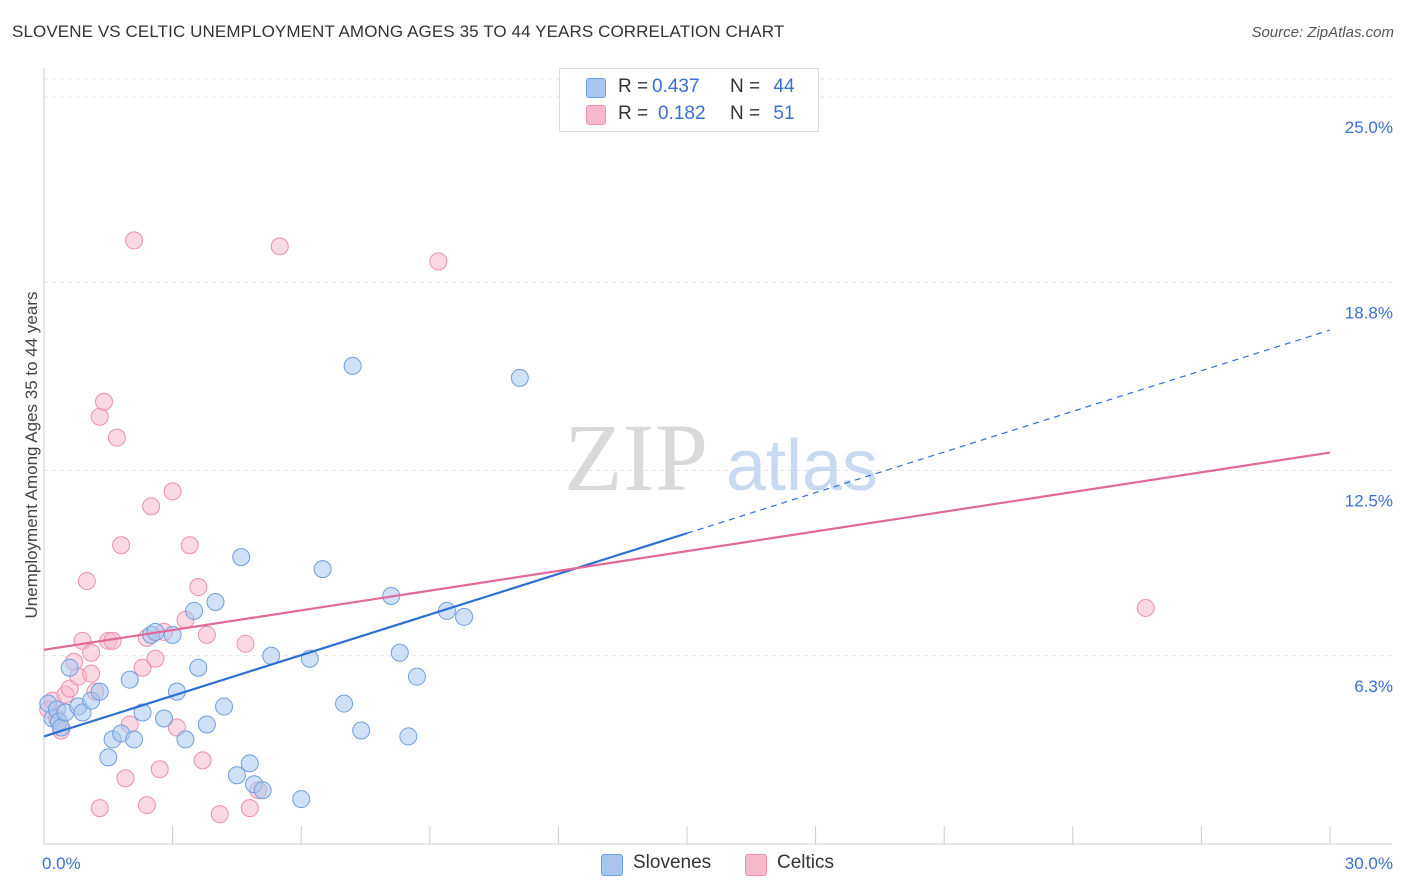 This screenshot has height=892, width=1406. What do you see at coordinates (1373, 686) in the screenshot?
I see `y-tick-label: 6.3%` at bounding box center [1373, 686].